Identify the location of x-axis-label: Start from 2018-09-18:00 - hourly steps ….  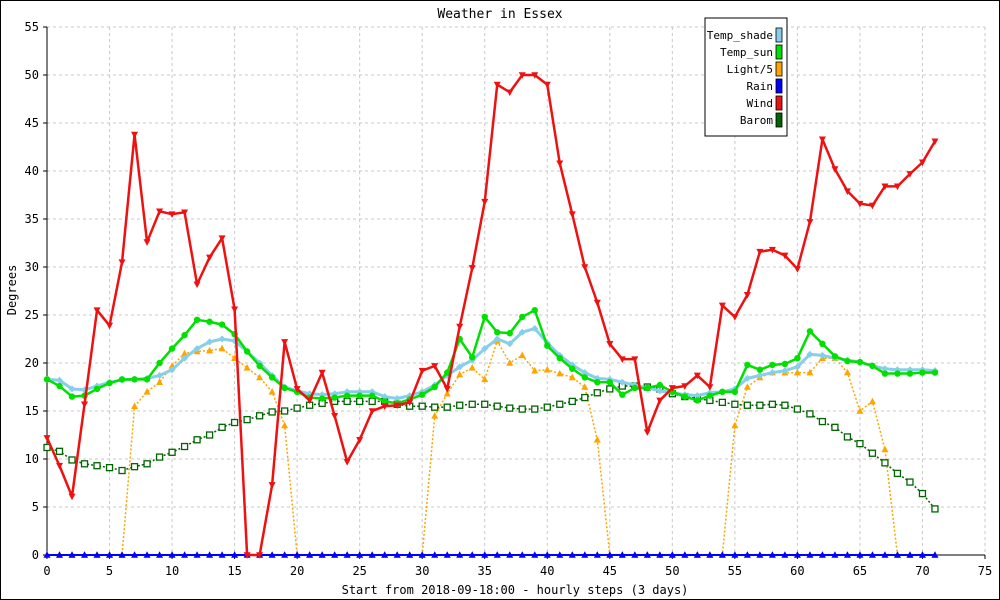
(515, 590).